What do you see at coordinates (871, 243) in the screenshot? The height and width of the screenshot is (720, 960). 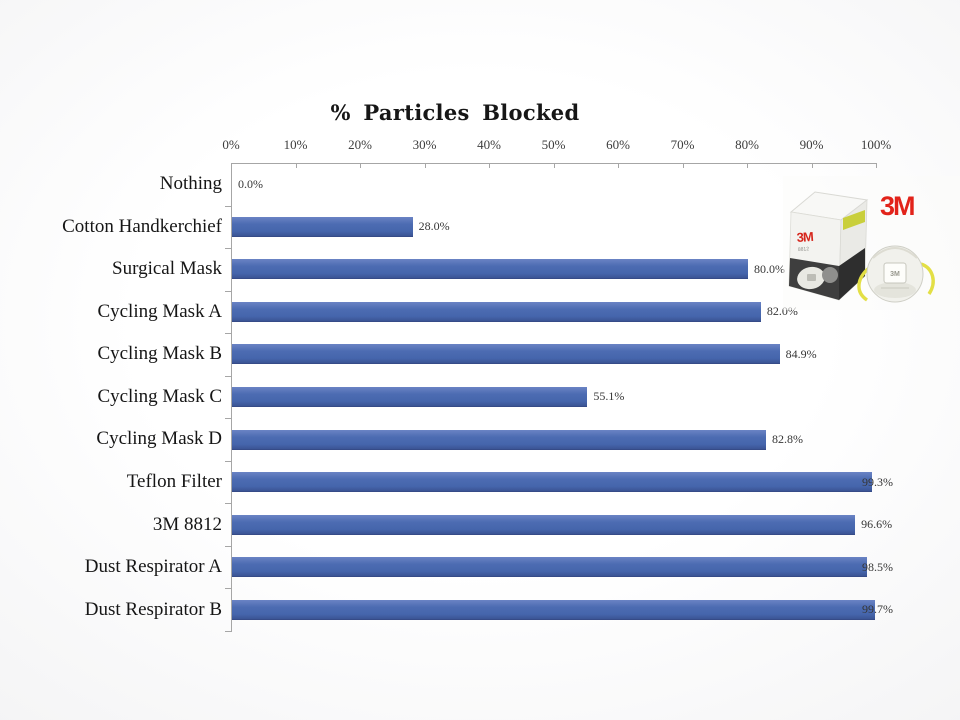 I see `product-photo-3m-respirator: 3M 8812 3M 3M` at bounding box center [871, 243].